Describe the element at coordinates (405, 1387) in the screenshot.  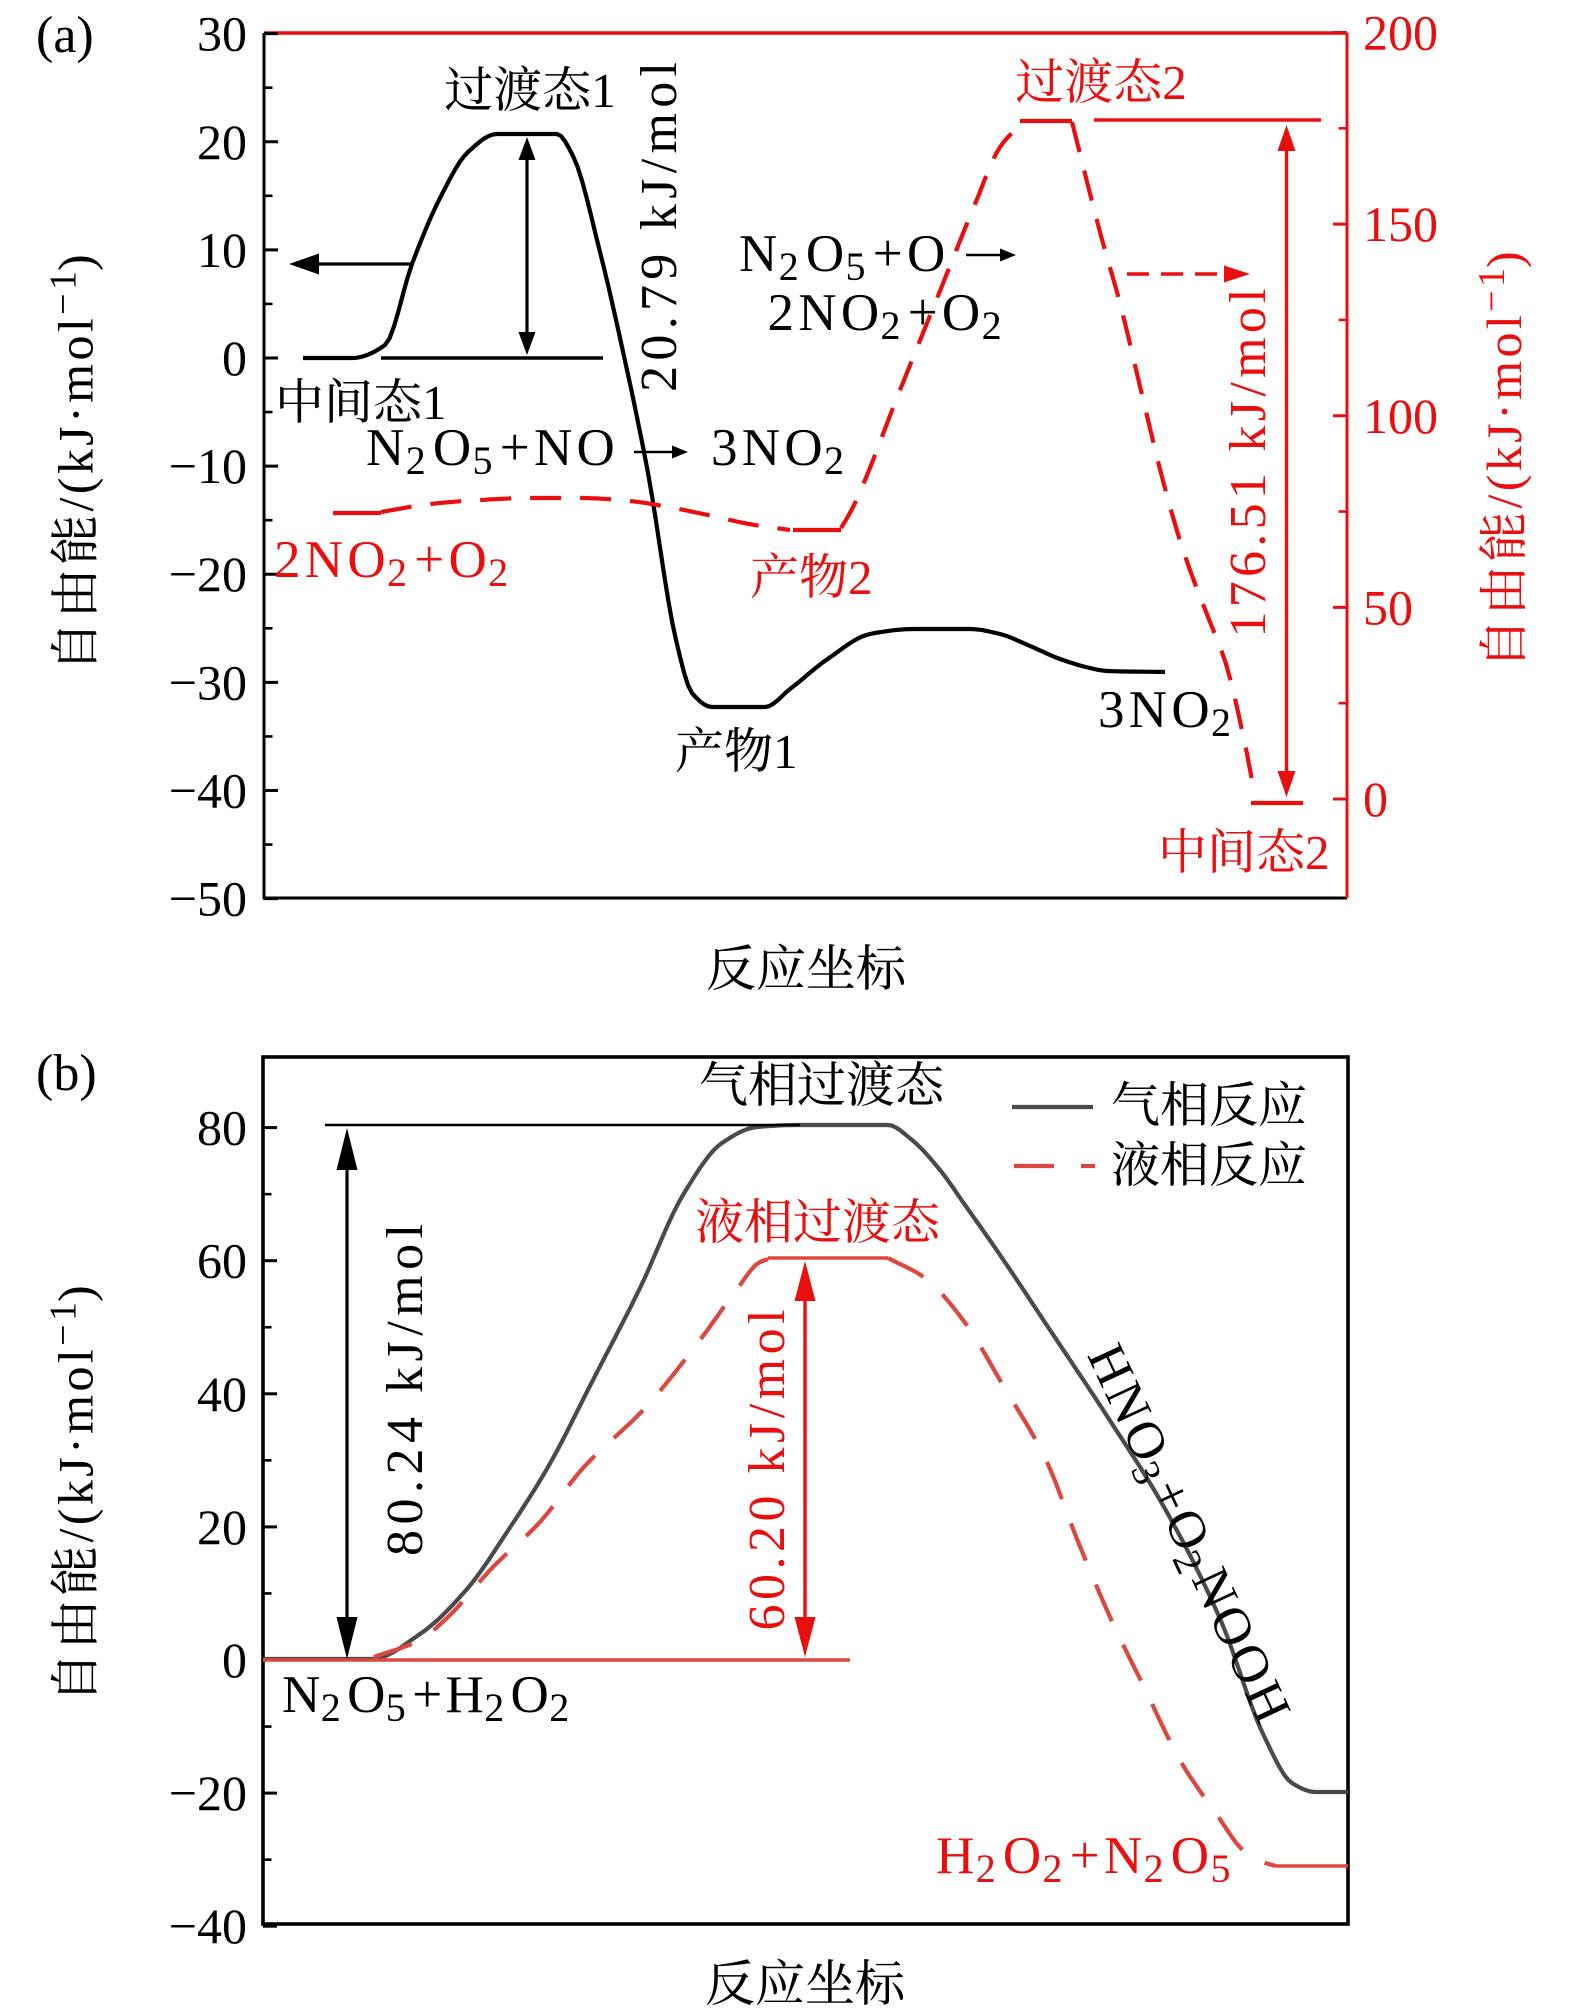
I see `svg-text: 80.24 kJ/mol` at that location.